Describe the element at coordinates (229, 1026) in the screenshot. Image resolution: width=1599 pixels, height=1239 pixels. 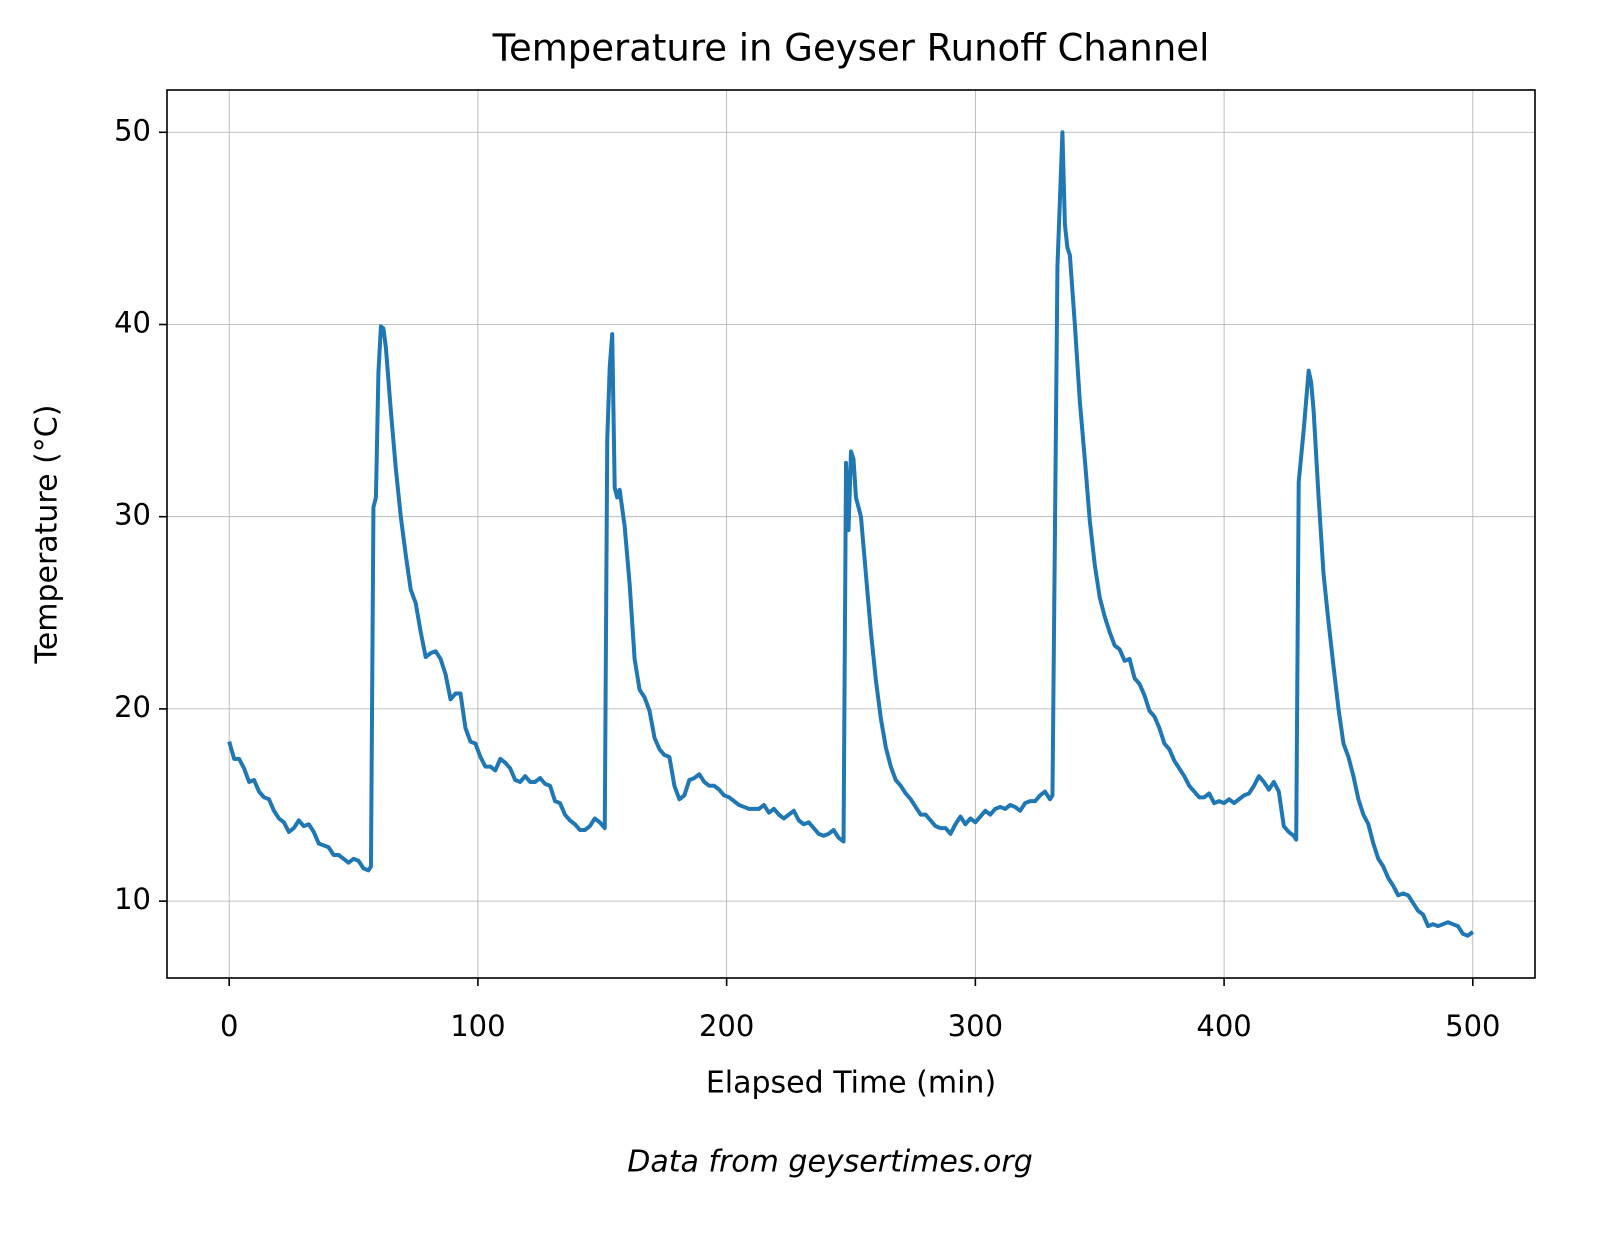
I see `x-tick-label: 0` at that location.